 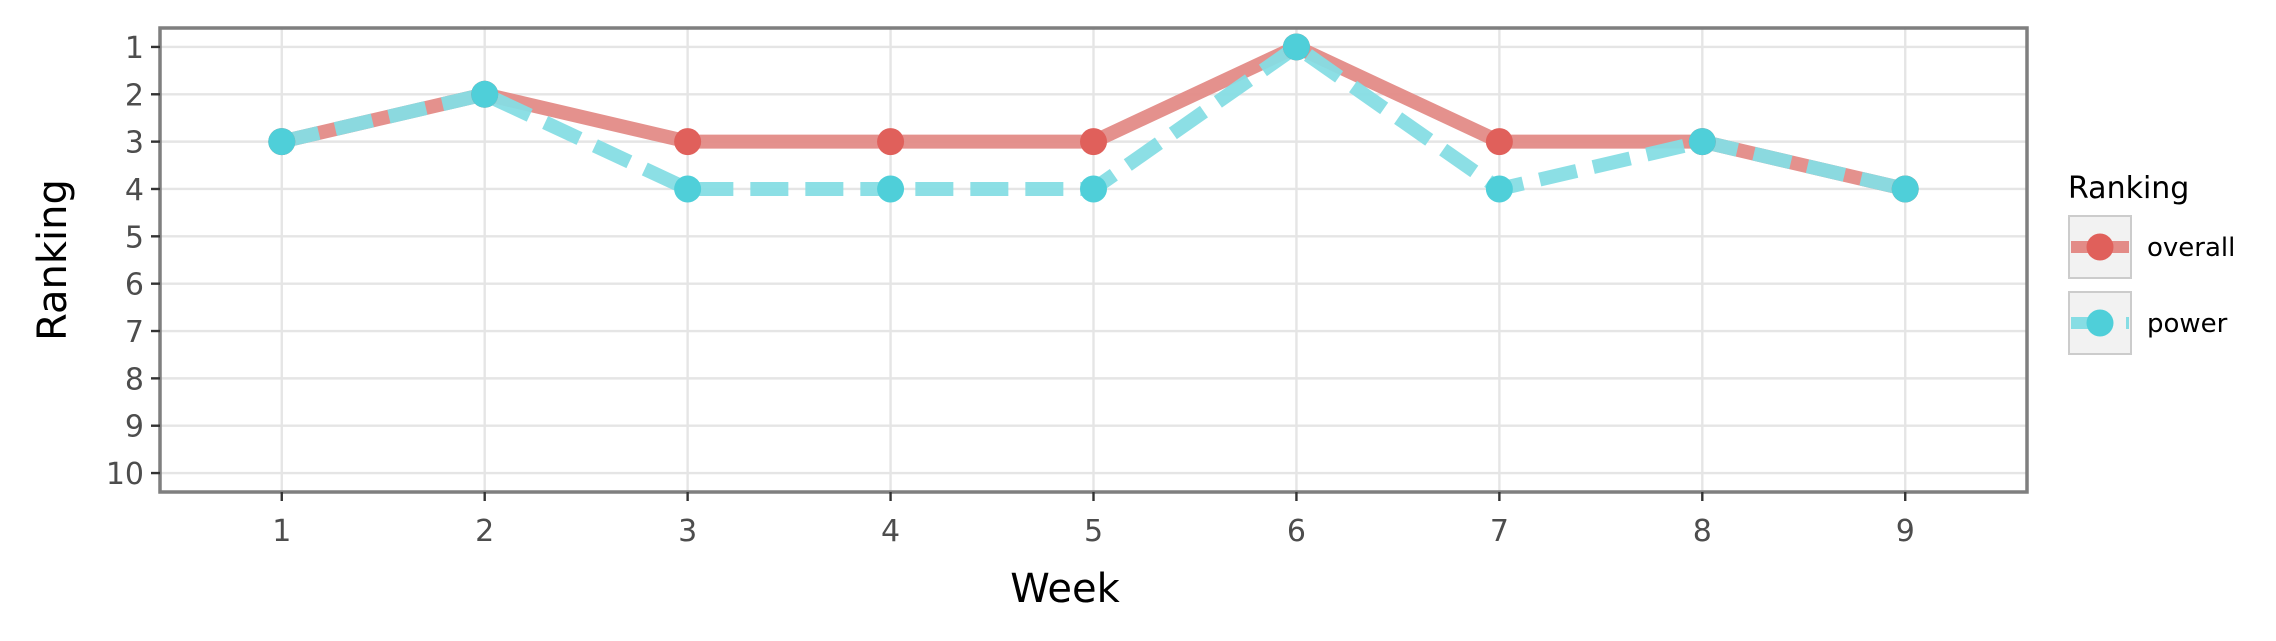 I want to click on x-tick-label: 9, so click(x=1905, y=531).